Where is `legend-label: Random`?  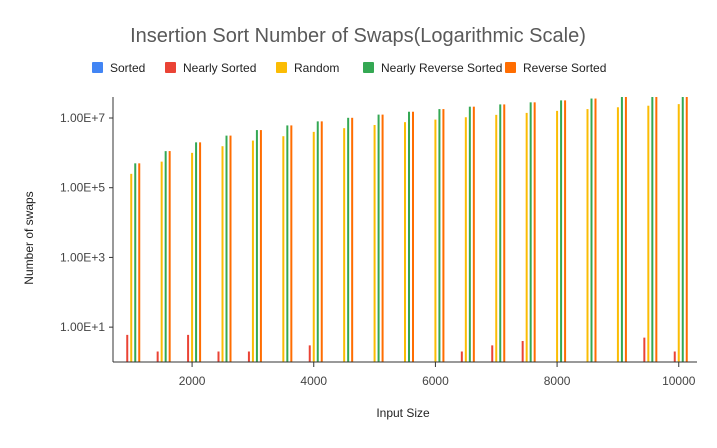
legend-label: Random is located at coordinates (316, 68).